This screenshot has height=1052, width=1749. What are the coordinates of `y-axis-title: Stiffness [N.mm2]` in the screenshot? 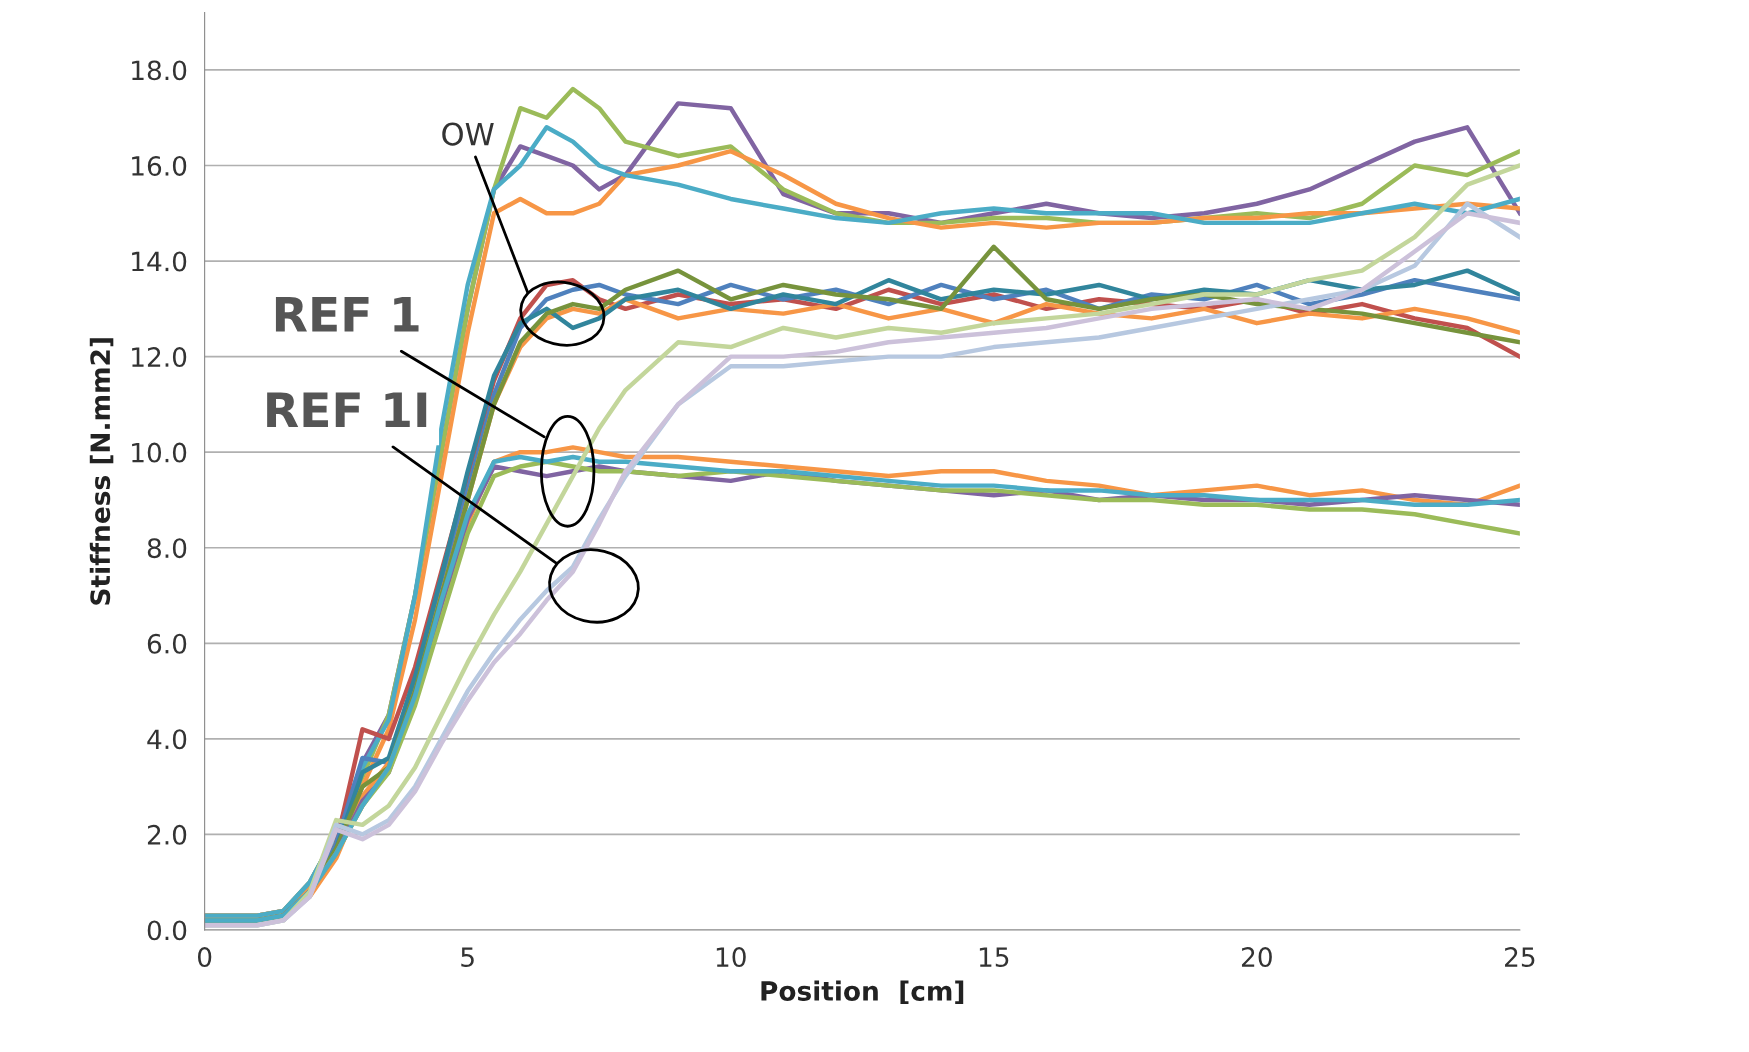 It's located at (101, 471).